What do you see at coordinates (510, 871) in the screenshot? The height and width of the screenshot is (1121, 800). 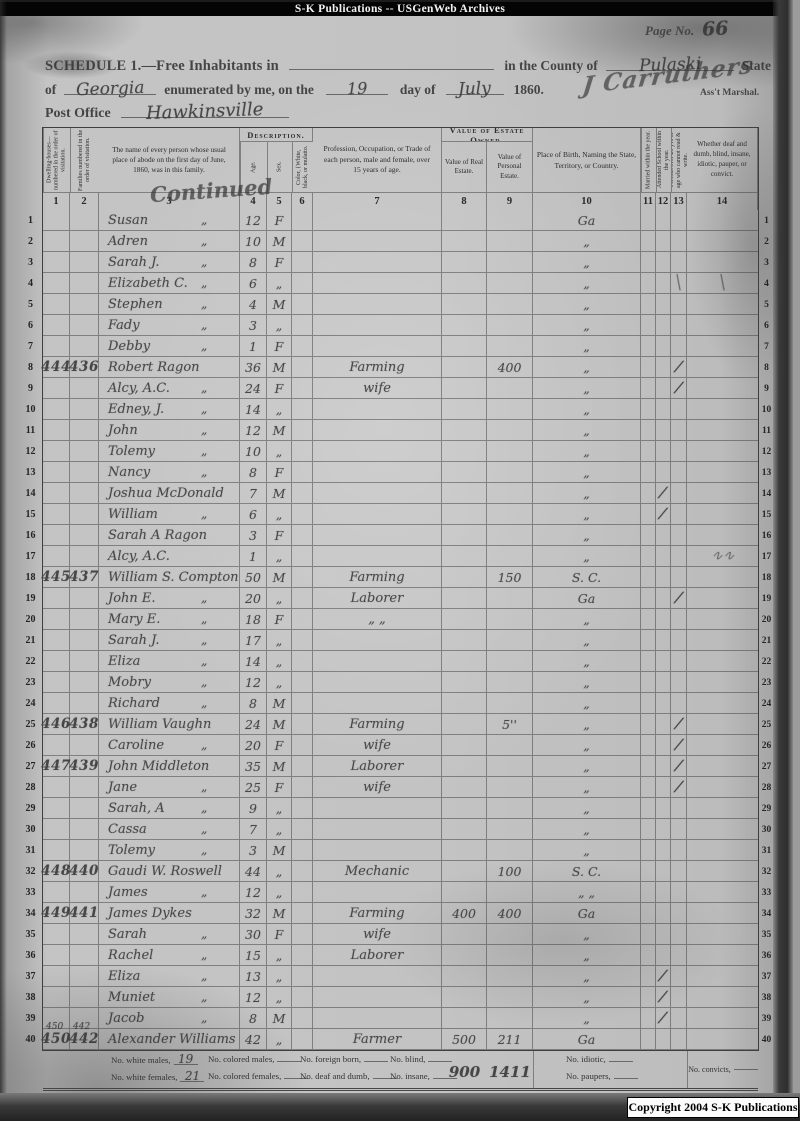 I see `cell-personal-estate: 100` at bounding box center [510, 871].